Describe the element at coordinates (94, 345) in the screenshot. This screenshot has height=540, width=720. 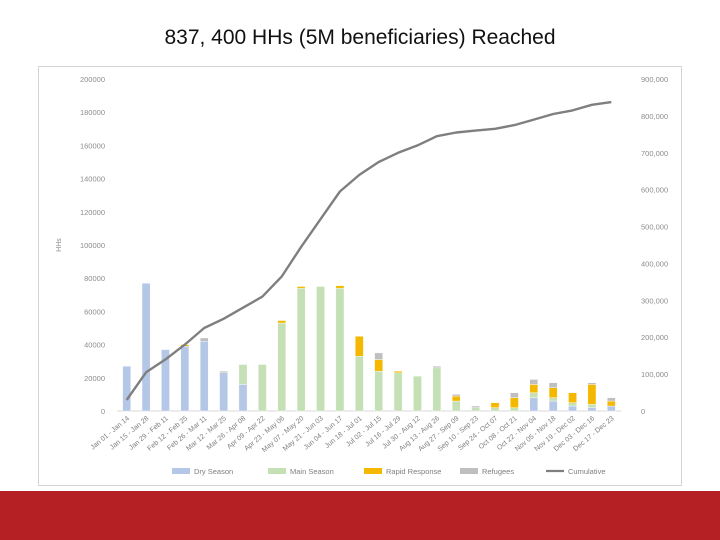
I see `y-tick-label: 40000` at that location.